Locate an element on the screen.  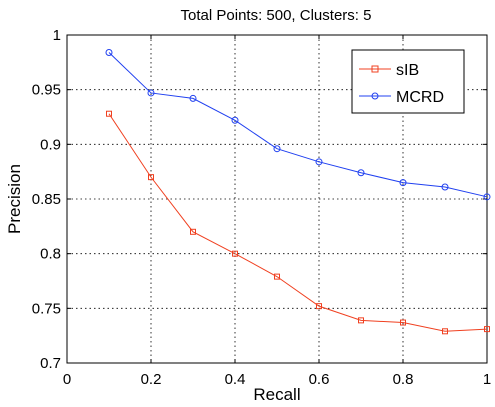
y-tick-label: 0.85 is located at coordinates (46, 199).